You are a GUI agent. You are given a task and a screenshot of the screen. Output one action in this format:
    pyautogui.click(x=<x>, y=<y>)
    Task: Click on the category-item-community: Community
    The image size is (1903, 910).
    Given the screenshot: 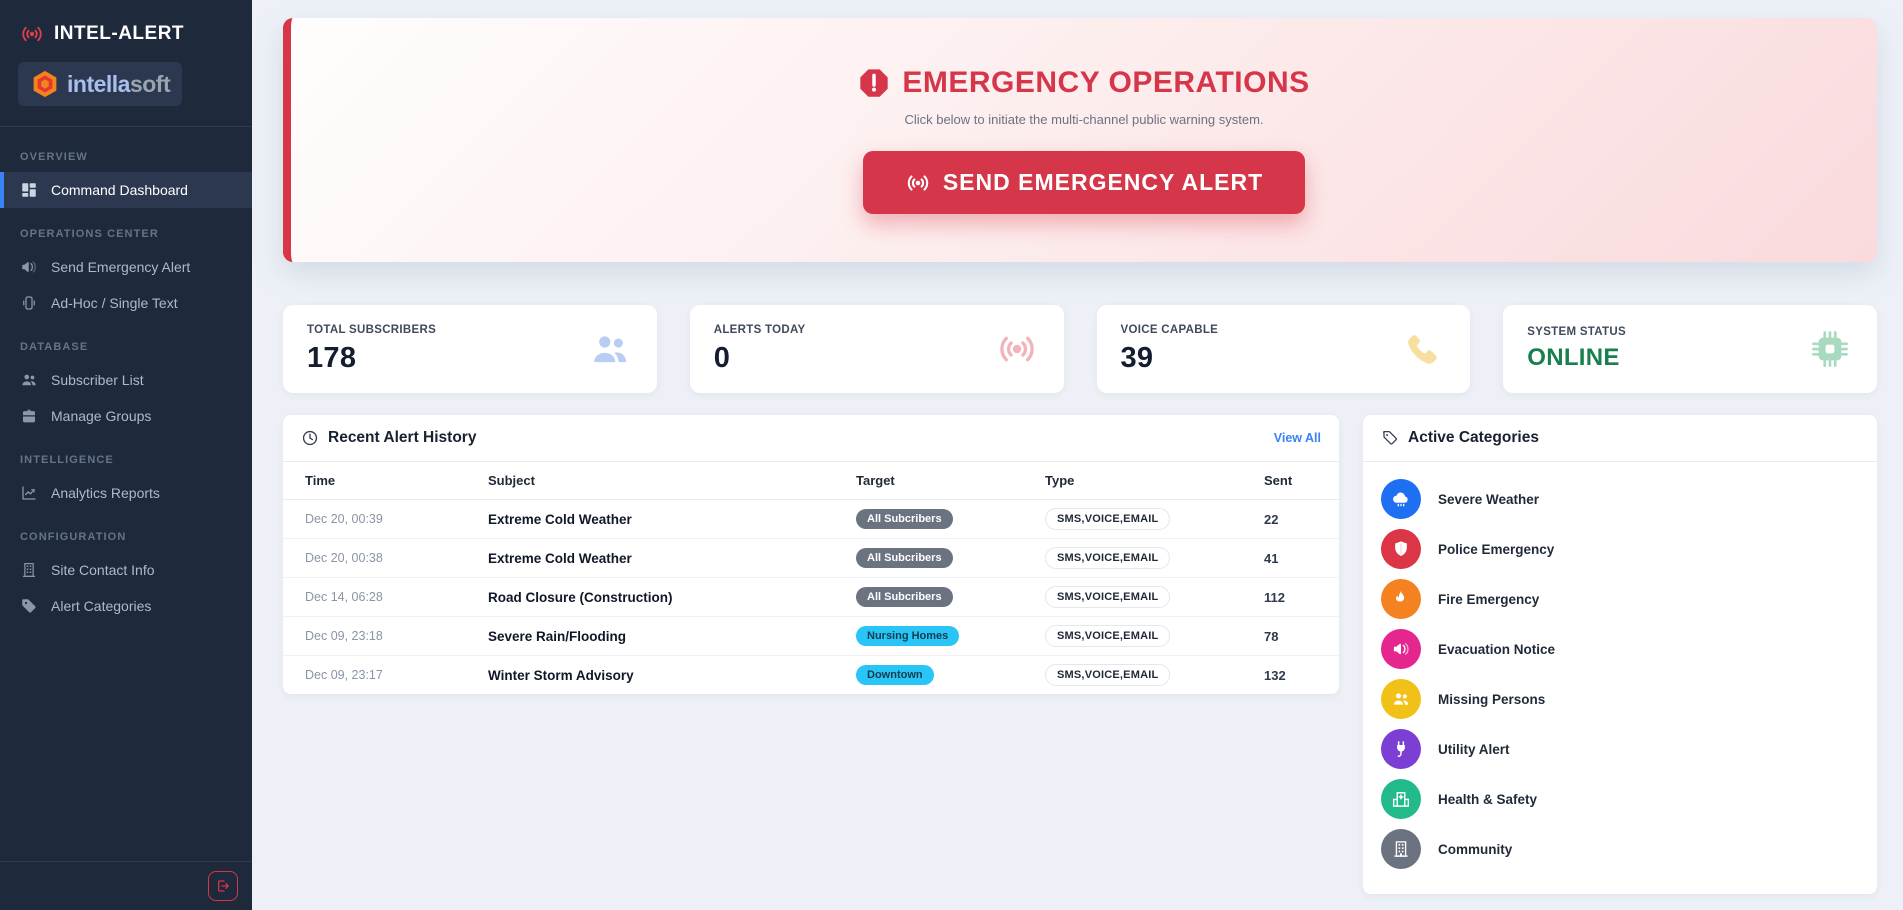 What is the action you would take?
    pyautogui.click(x=1620, y=849)
    